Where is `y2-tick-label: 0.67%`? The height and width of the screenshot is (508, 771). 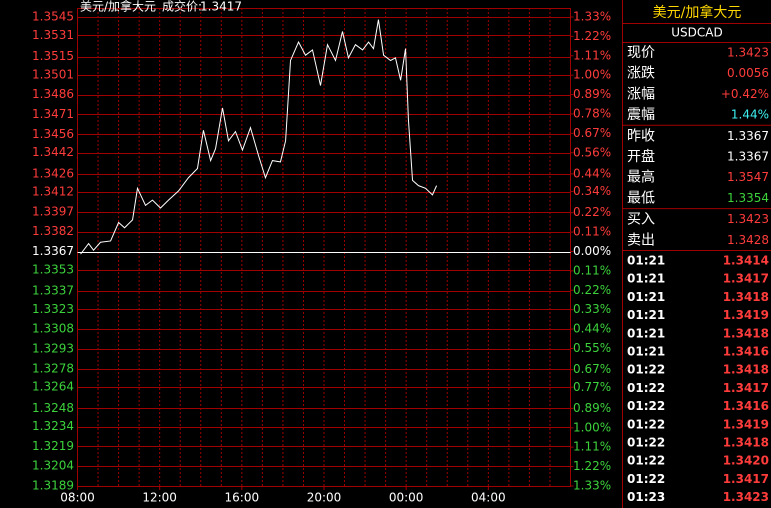
y2-tick-label: 0.67% is located at coordinates (592, 369).